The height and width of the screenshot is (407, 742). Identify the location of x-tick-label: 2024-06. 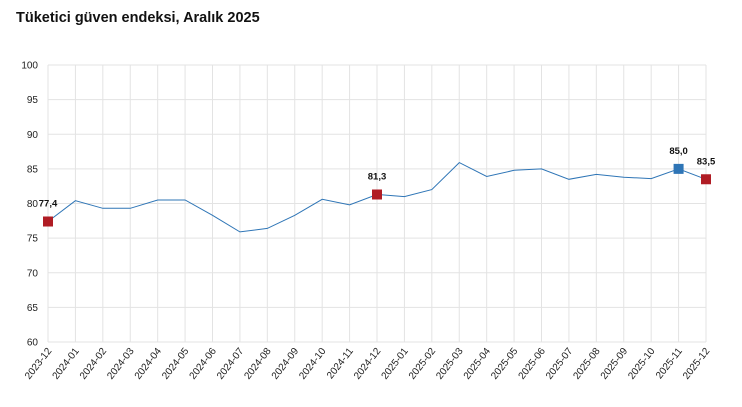
(204, 364).